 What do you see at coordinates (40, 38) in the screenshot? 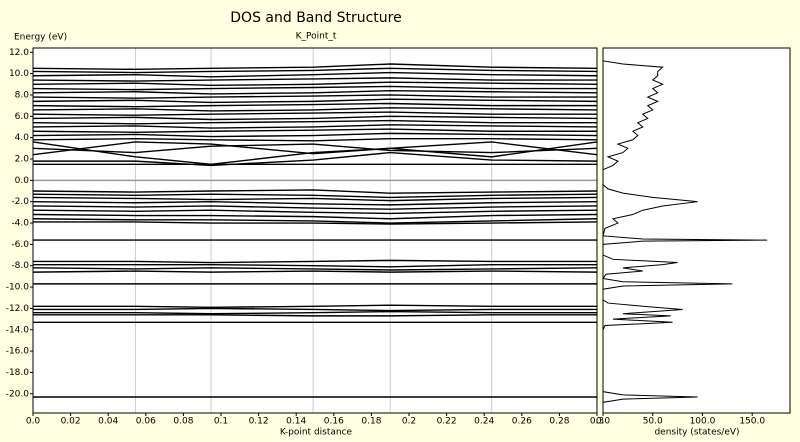
I see `y-axis-label: Energy (eV)` at bounding box center [40, 38].